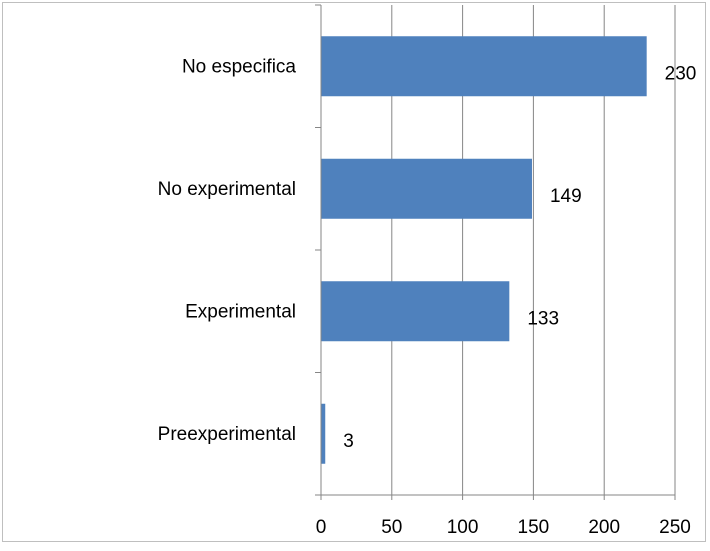 The image size is (710, 551). What do you see at coordinates (534, 527) in the screenshot?
I see `x-tick-label: 150` at bounding box center [534, 527].